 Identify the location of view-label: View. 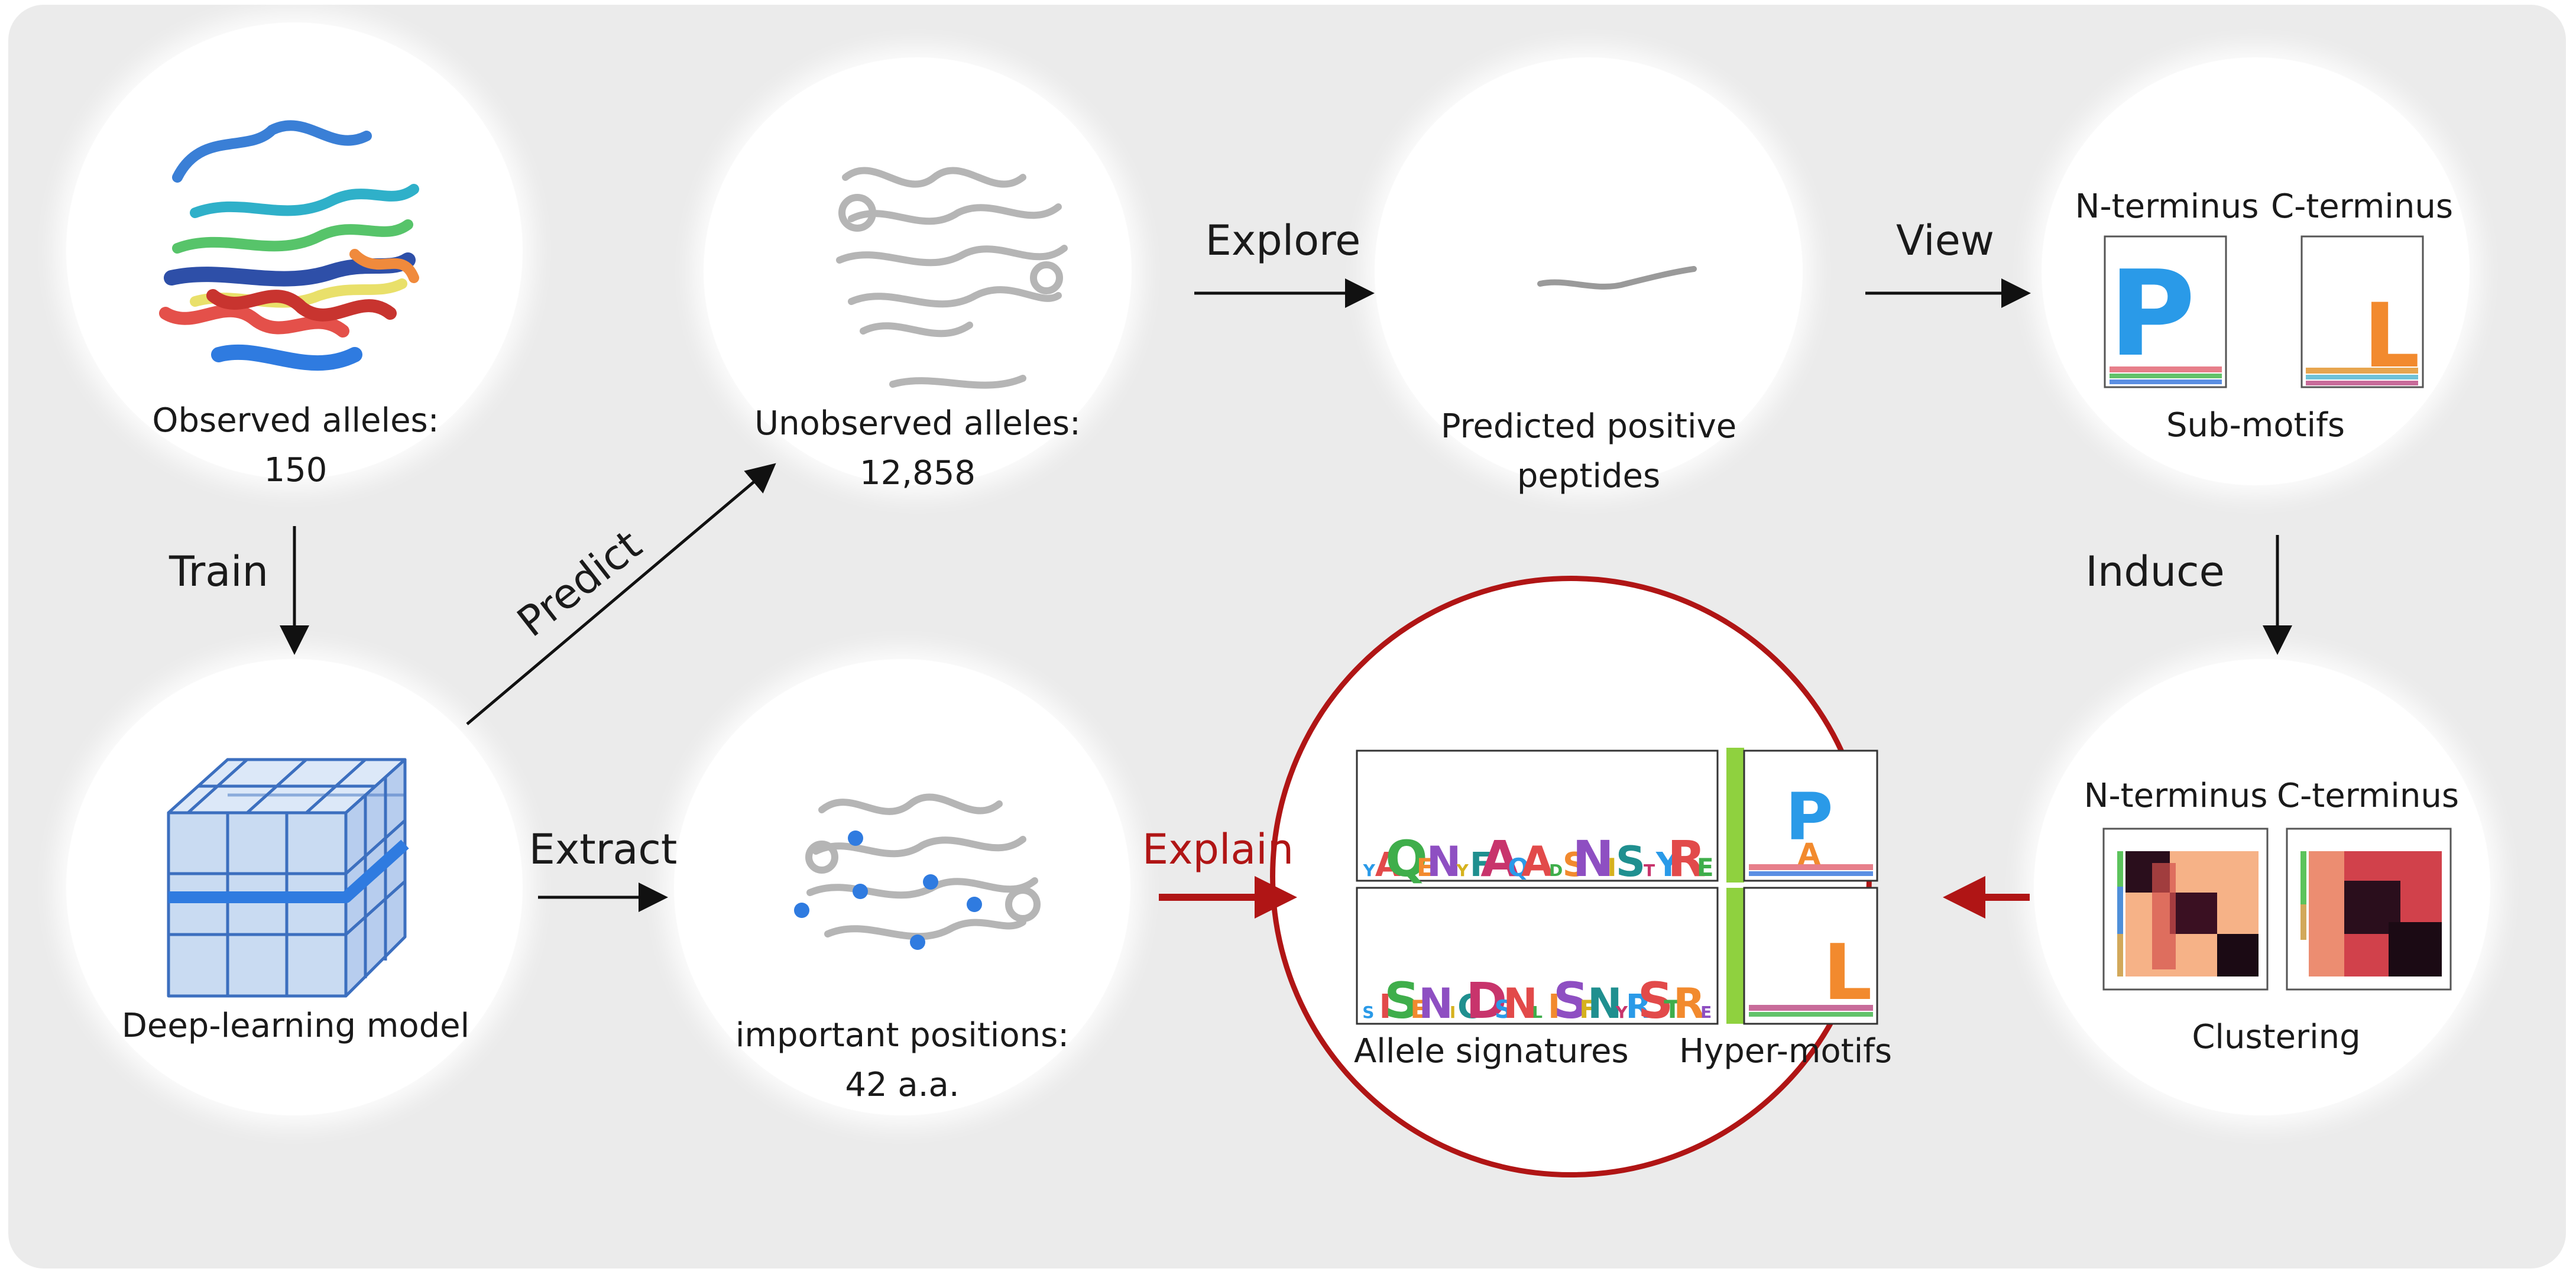
(1945, 240).